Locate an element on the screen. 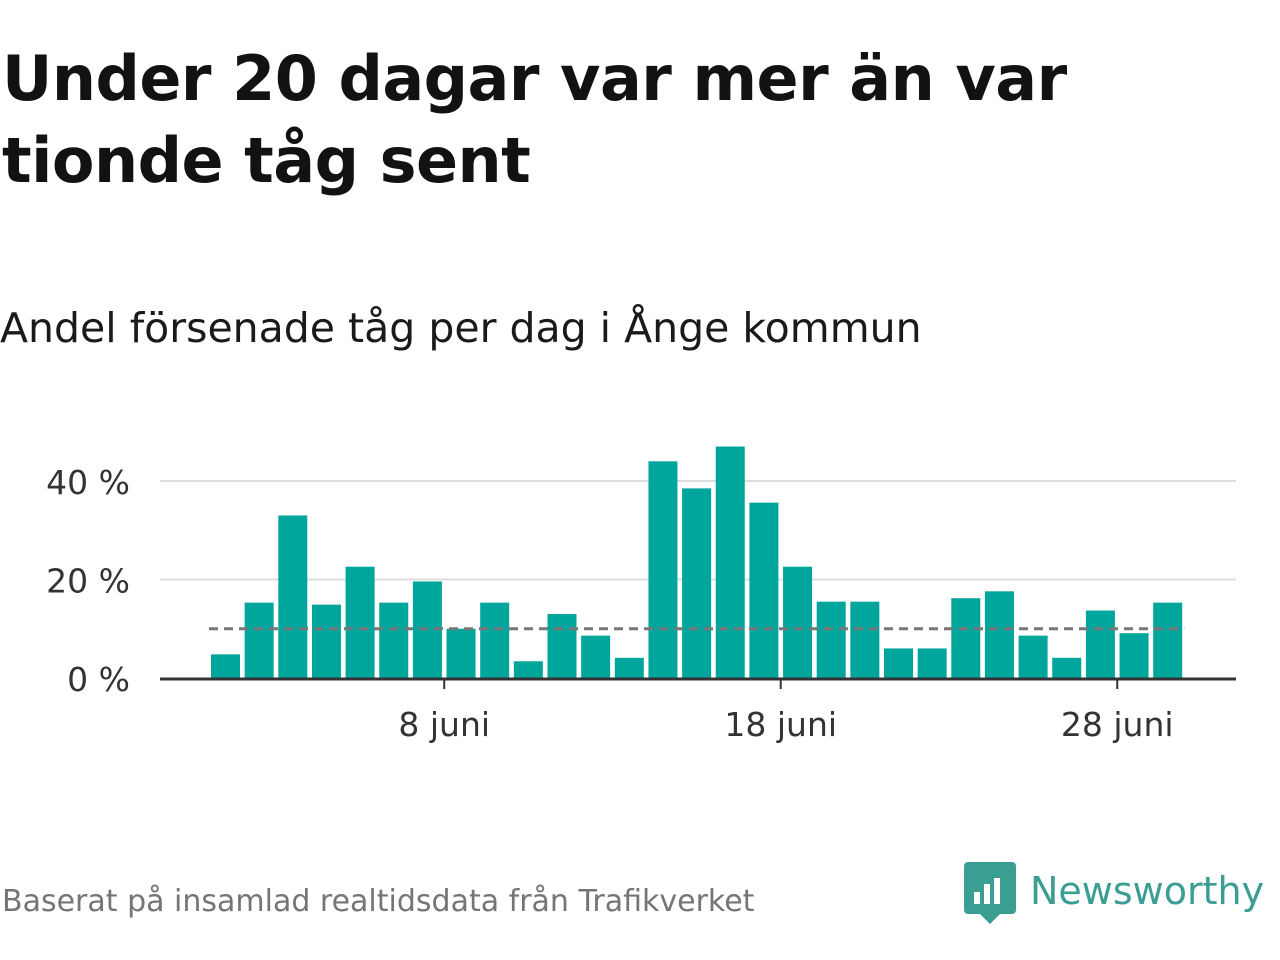 This screenshot has height=960, width=1280. y-tick-label: 20 % is located at coordinates (88, 581).